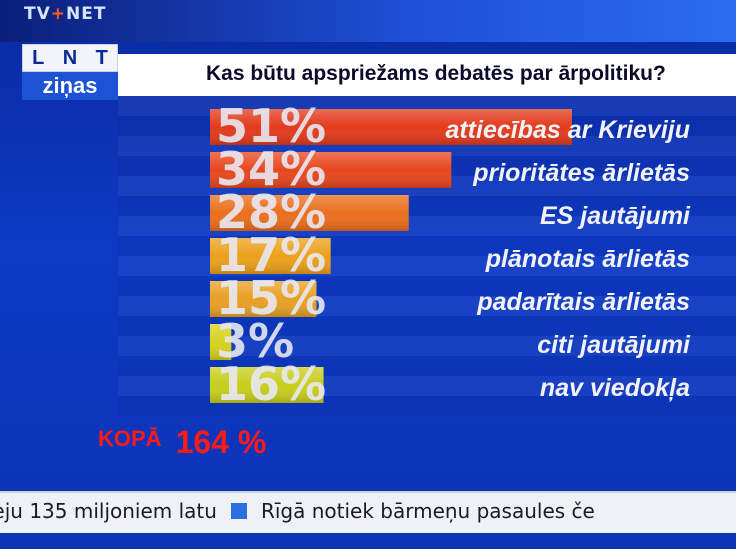  Describe the element at coordinates (130, 438) in the screenshot. I see `total-label: KOPĀ` at that location.